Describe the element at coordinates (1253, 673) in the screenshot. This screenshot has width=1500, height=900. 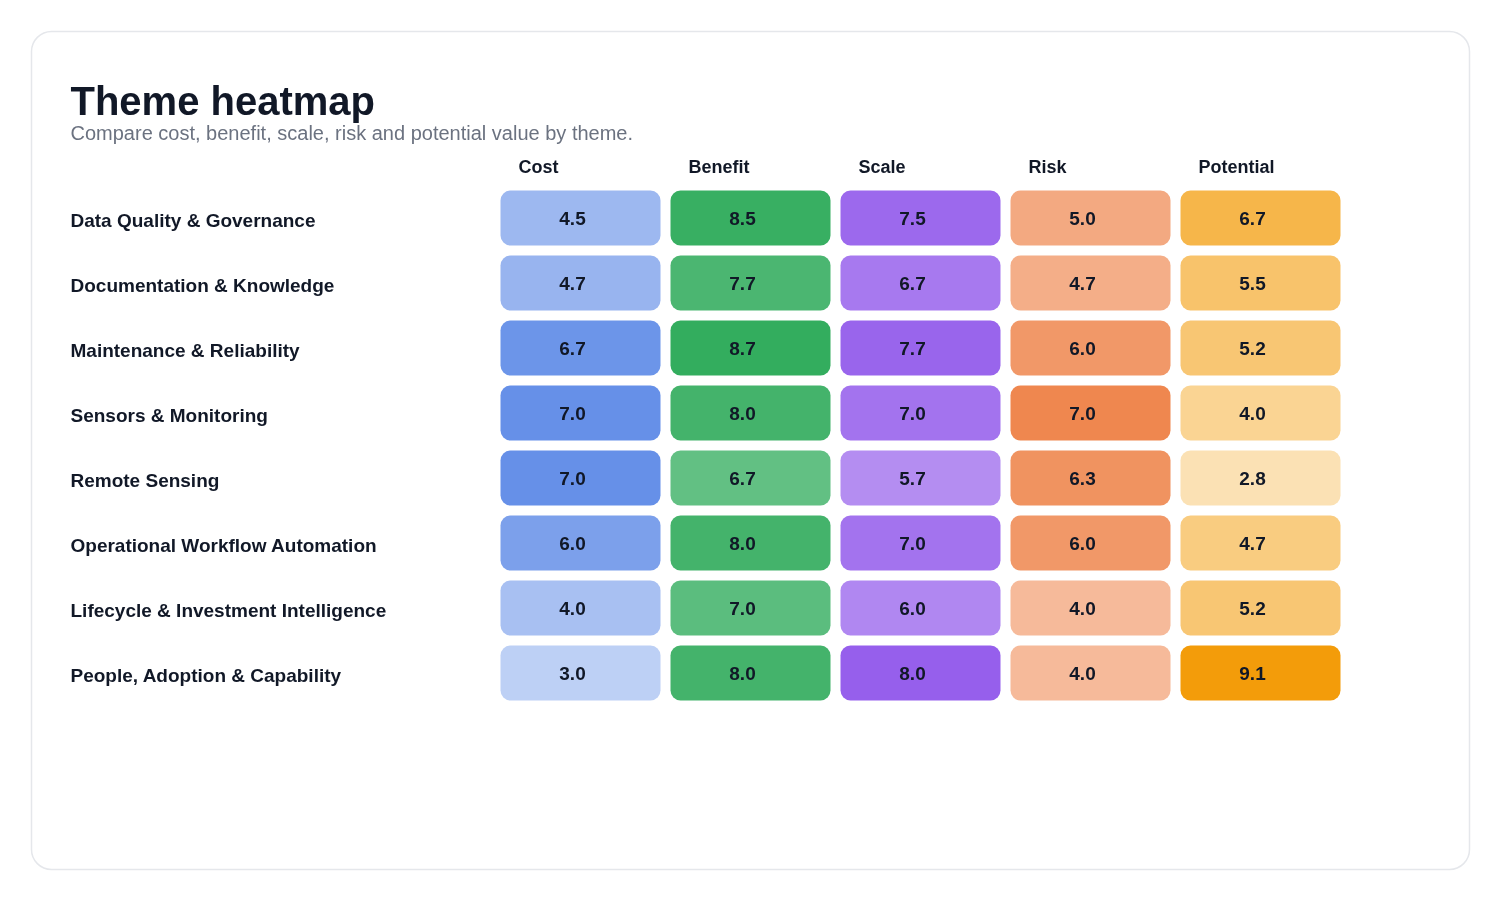
I see `data-label: 9.1` at that location.